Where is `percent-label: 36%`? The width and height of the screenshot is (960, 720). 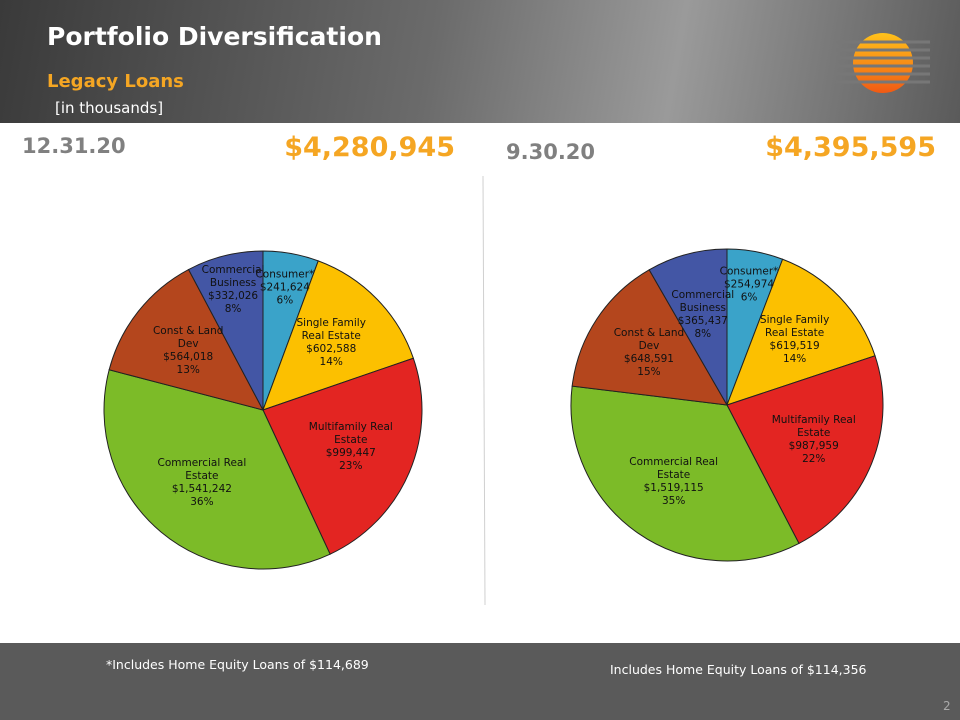 percent-label: 36% is located at coordinates (202, 502).